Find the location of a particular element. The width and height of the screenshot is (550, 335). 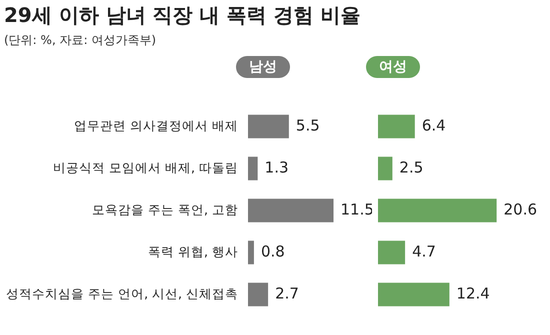

chart-title: 29세 이하 남녀 직장 내 폭력 경험 비율 is located at coordinates (182, 15).